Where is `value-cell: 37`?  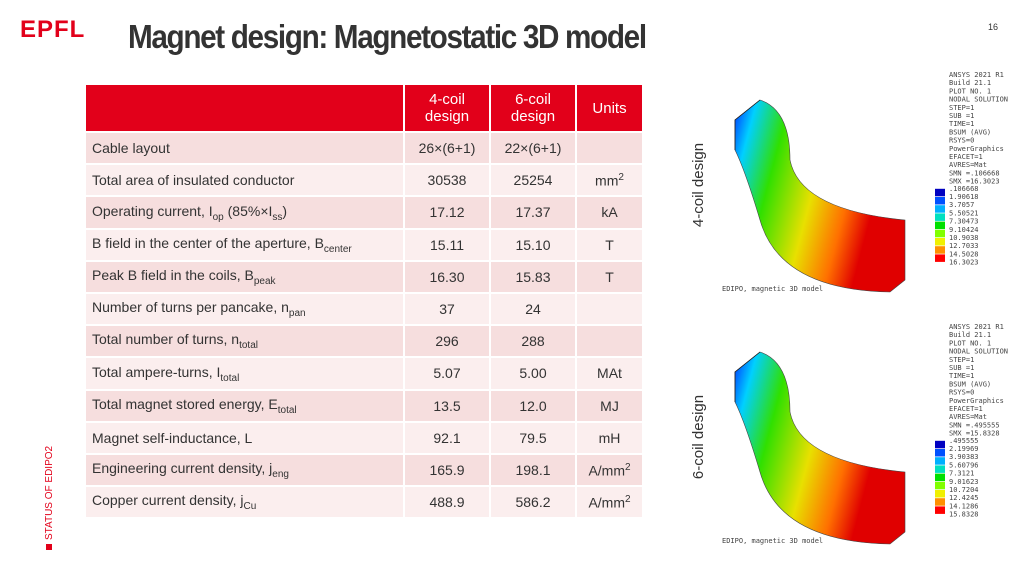
value-cell: 37 is located at coordinates (447, 309).